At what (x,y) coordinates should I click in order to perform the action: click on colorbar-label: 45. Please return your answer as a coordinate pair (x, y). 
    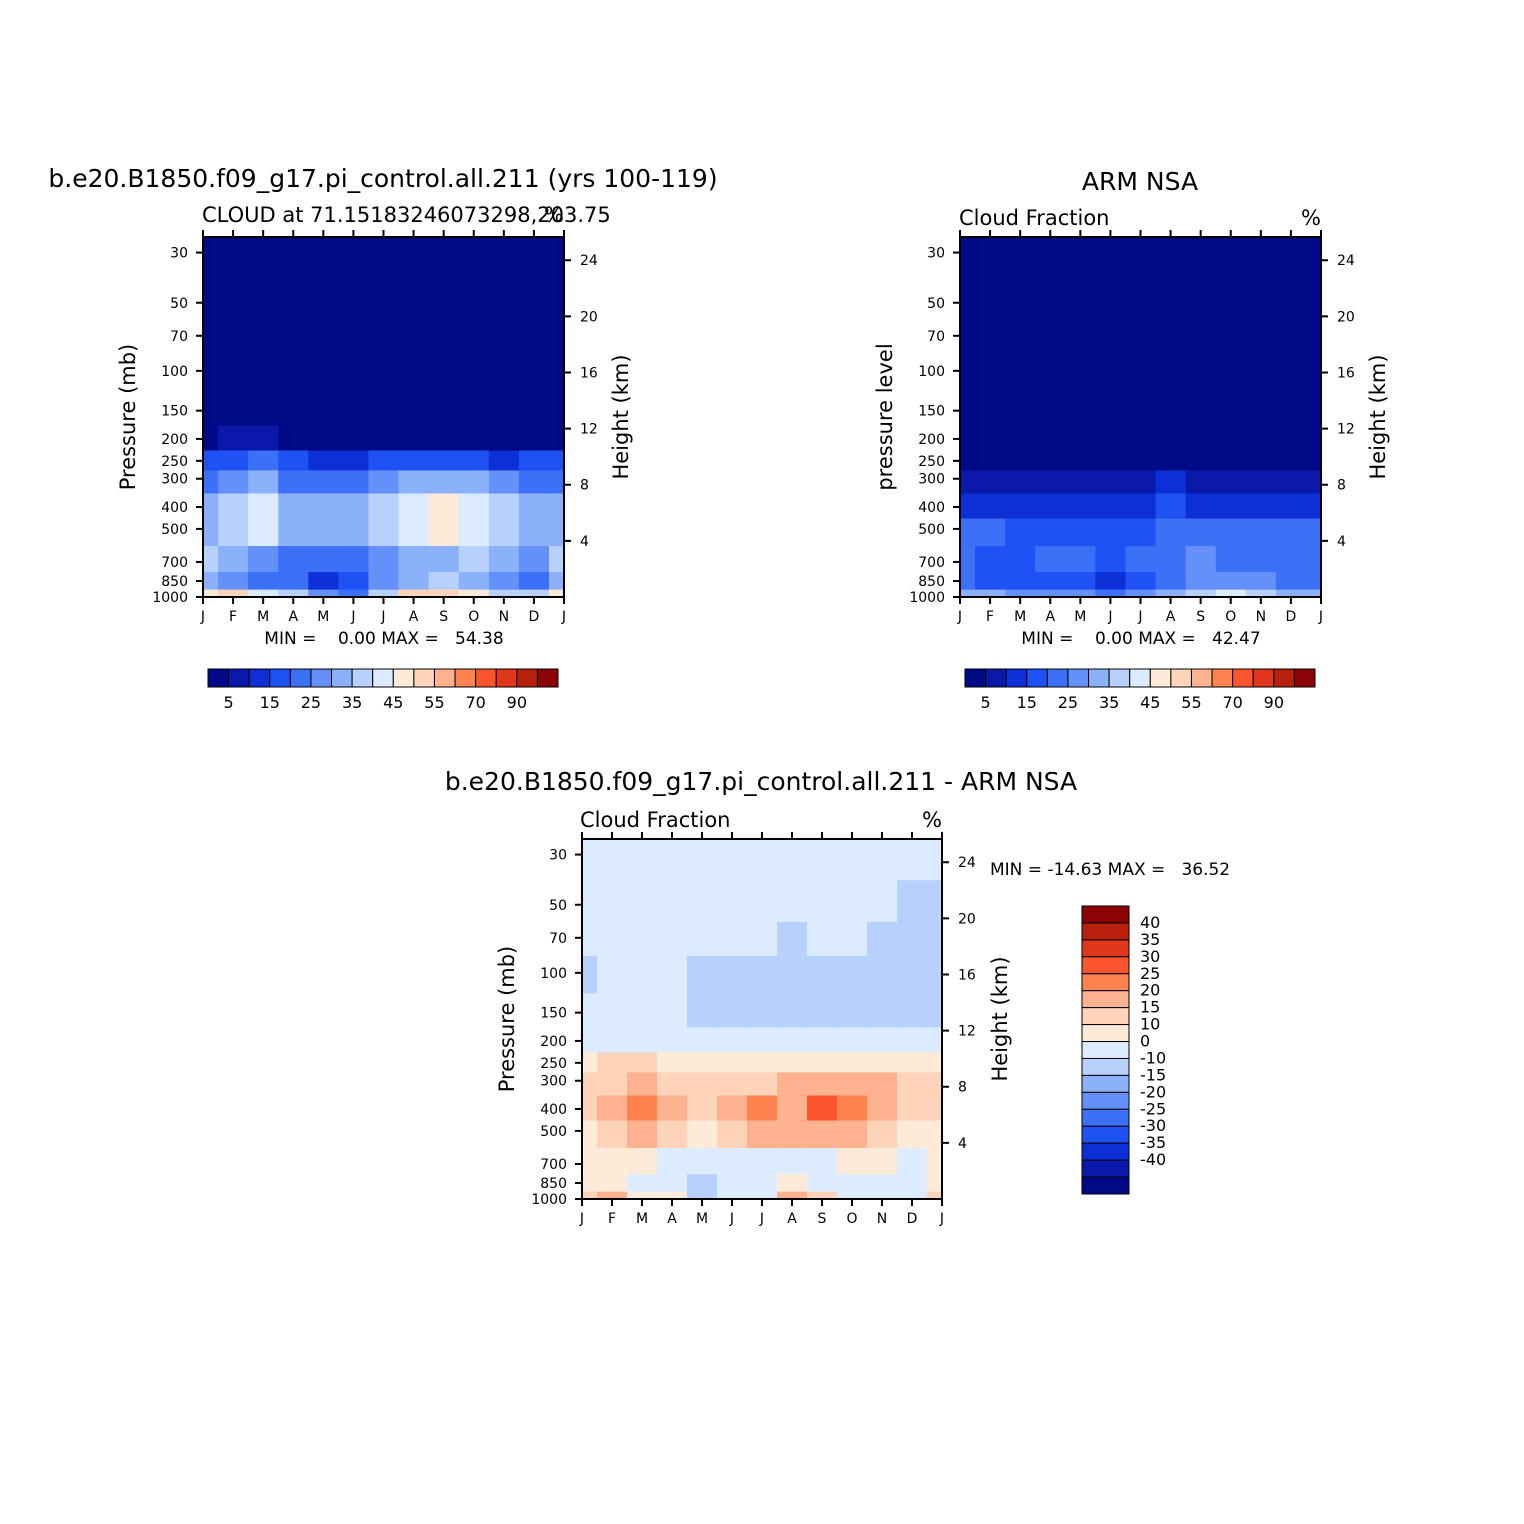
    Looking at the image, I should click on (393, 702).